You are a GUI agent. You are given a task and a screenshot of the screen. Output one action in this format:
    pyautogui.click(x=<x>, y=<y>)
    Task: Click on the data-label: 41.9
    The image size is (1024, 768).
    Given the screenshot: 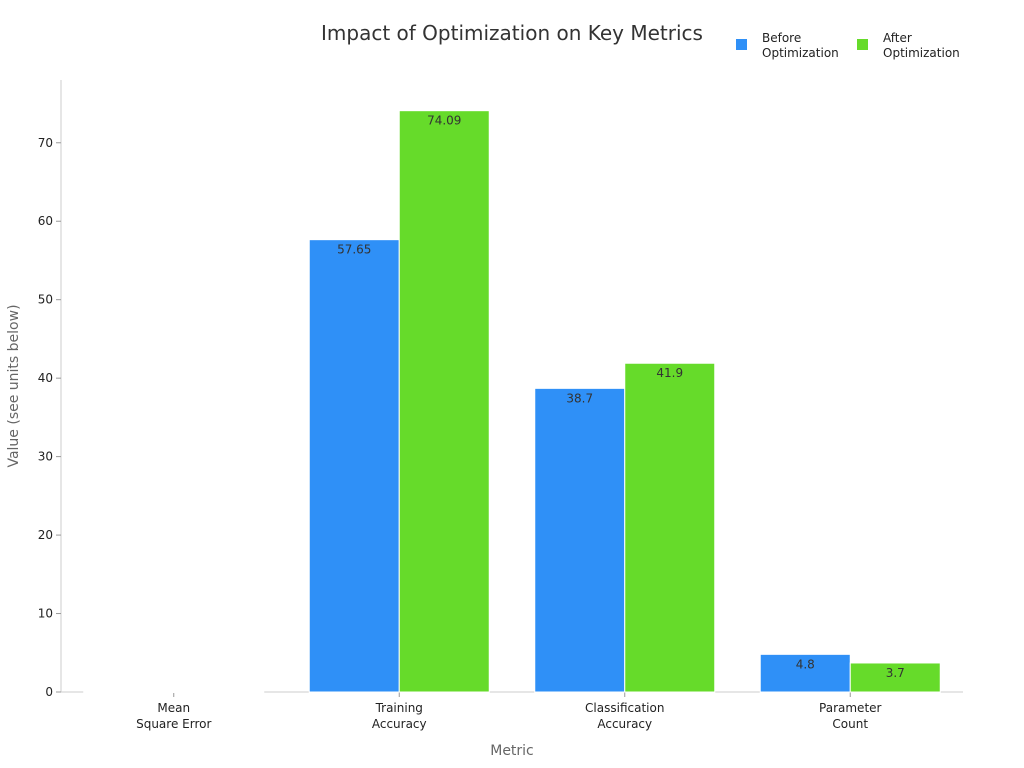 What is the action you would take?
    pyautogui.click(x=669, y=373)
    